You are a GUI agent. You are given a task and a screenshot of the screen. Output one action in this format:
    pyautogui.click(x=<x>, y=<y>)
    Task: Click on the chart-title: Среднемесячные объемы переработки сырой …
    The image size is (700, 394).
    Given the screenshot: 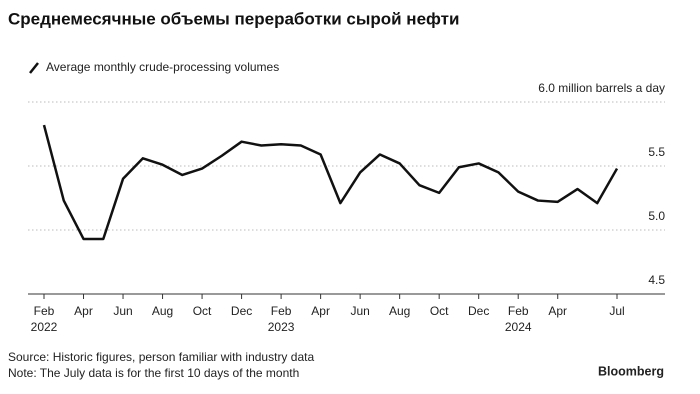 What is the action you would take?
    pyautogui.click(x=233, y=18)
    